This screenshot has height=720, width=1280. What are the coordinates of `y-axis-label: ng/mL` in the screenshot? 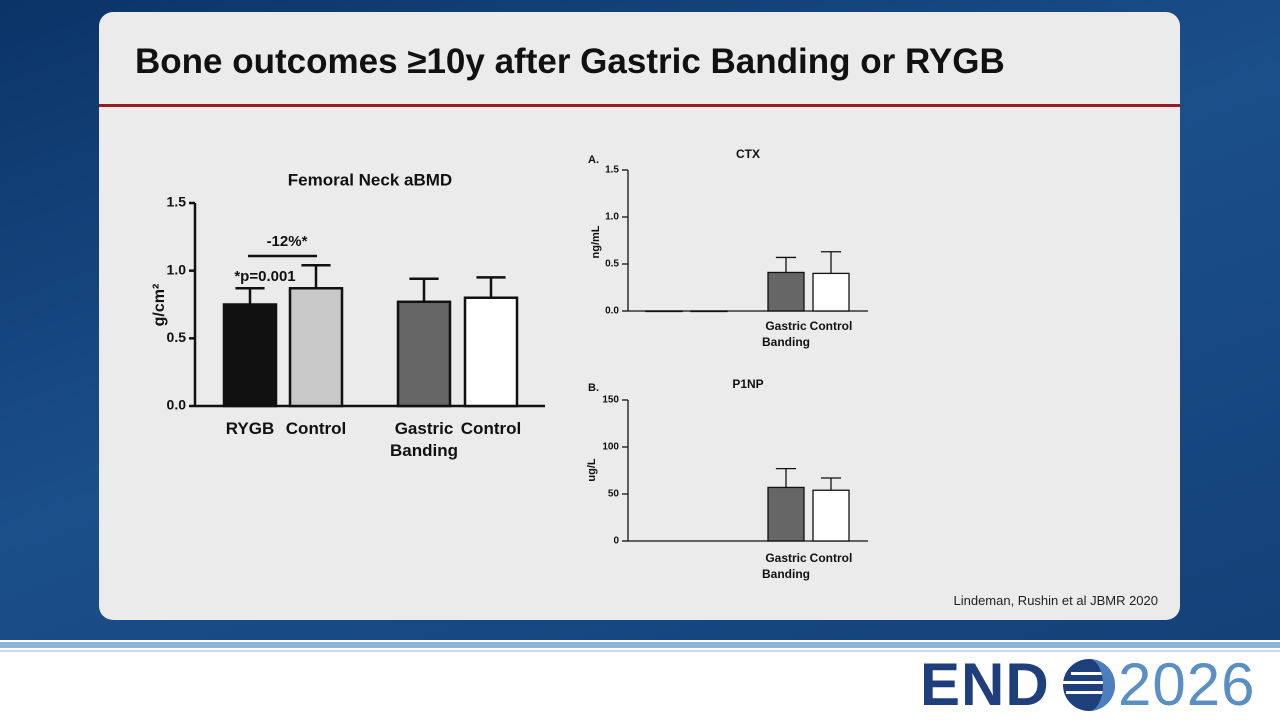 It's located at (596, 241).